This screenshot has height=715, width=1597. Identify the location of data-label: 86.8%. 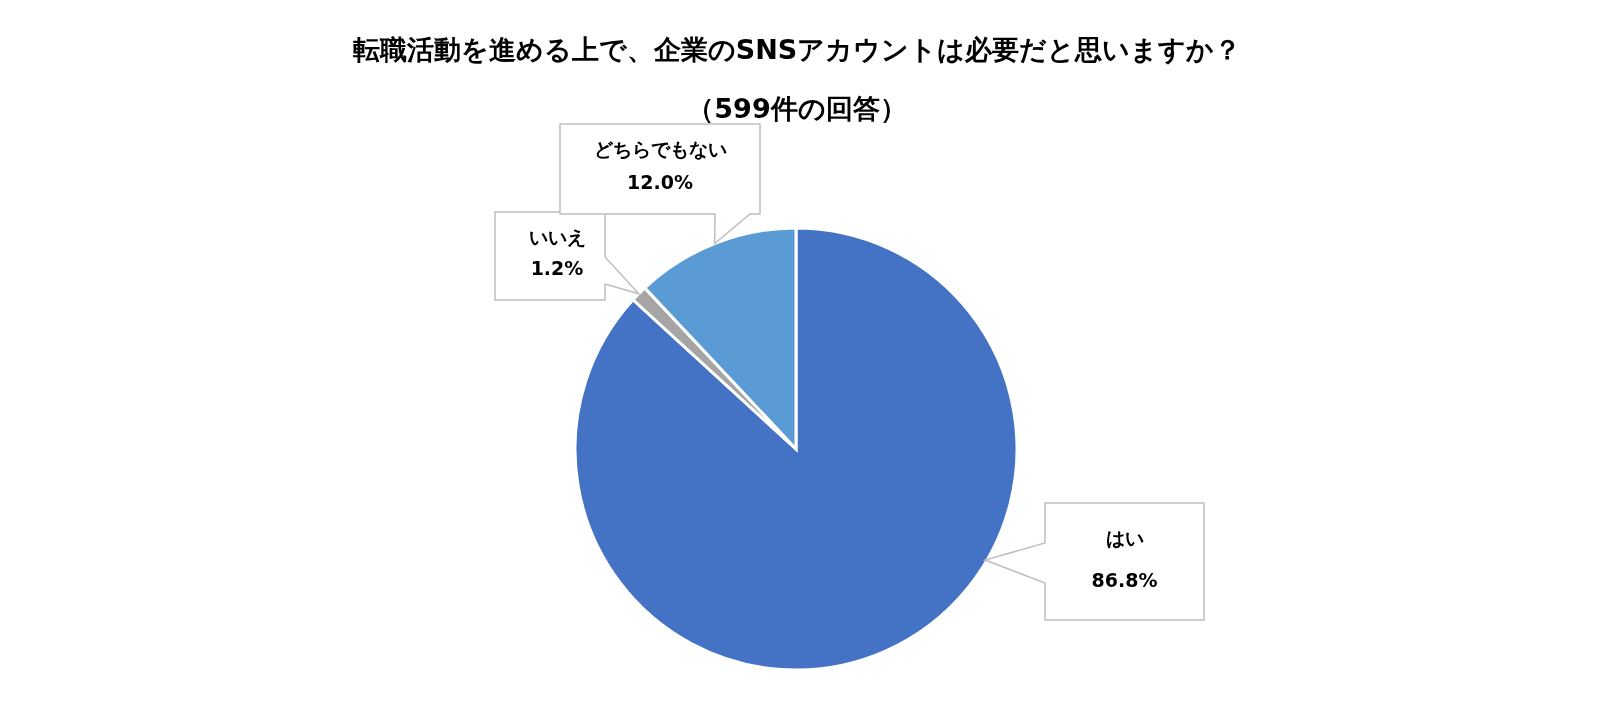
(1124, 580).